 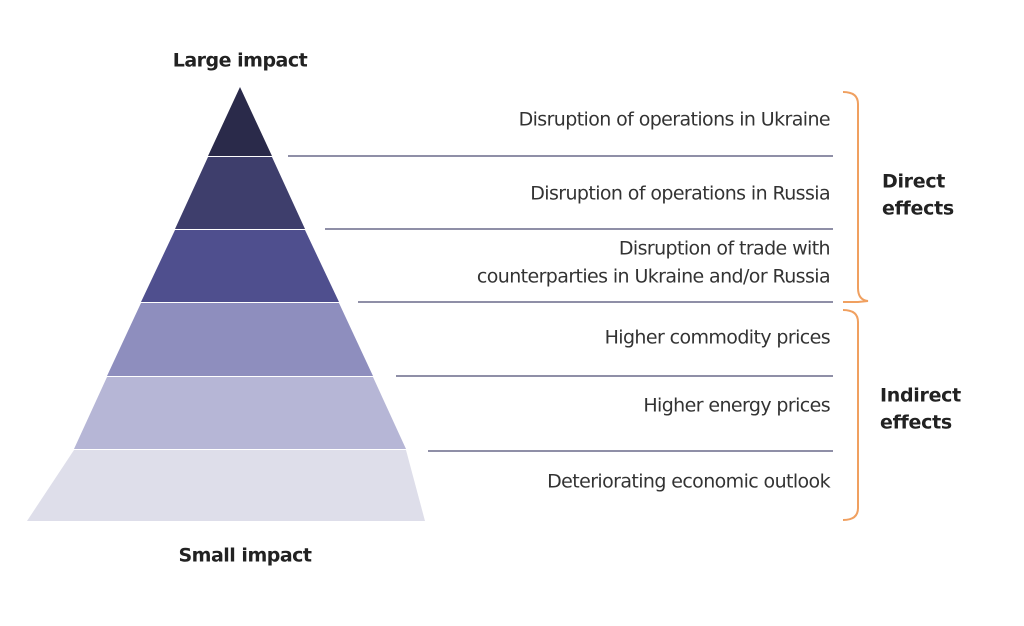 What do you see at coordinates (653, 277) in the screenshot?
I see `level-label: counterparties in Ukraine and/or Russia` at bounding box center [653, 277].